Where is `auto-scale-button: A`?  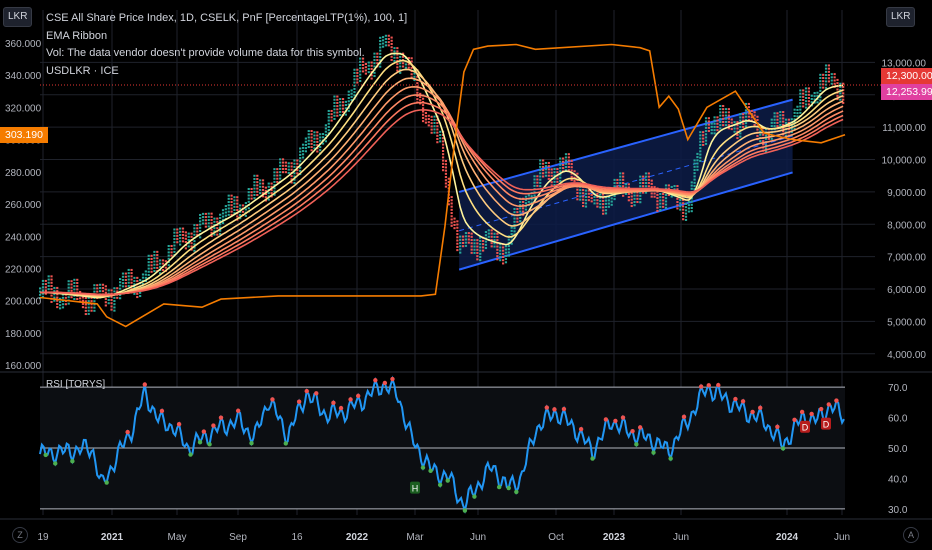 auto-scale-button: A is located at coordinates (911, 535).